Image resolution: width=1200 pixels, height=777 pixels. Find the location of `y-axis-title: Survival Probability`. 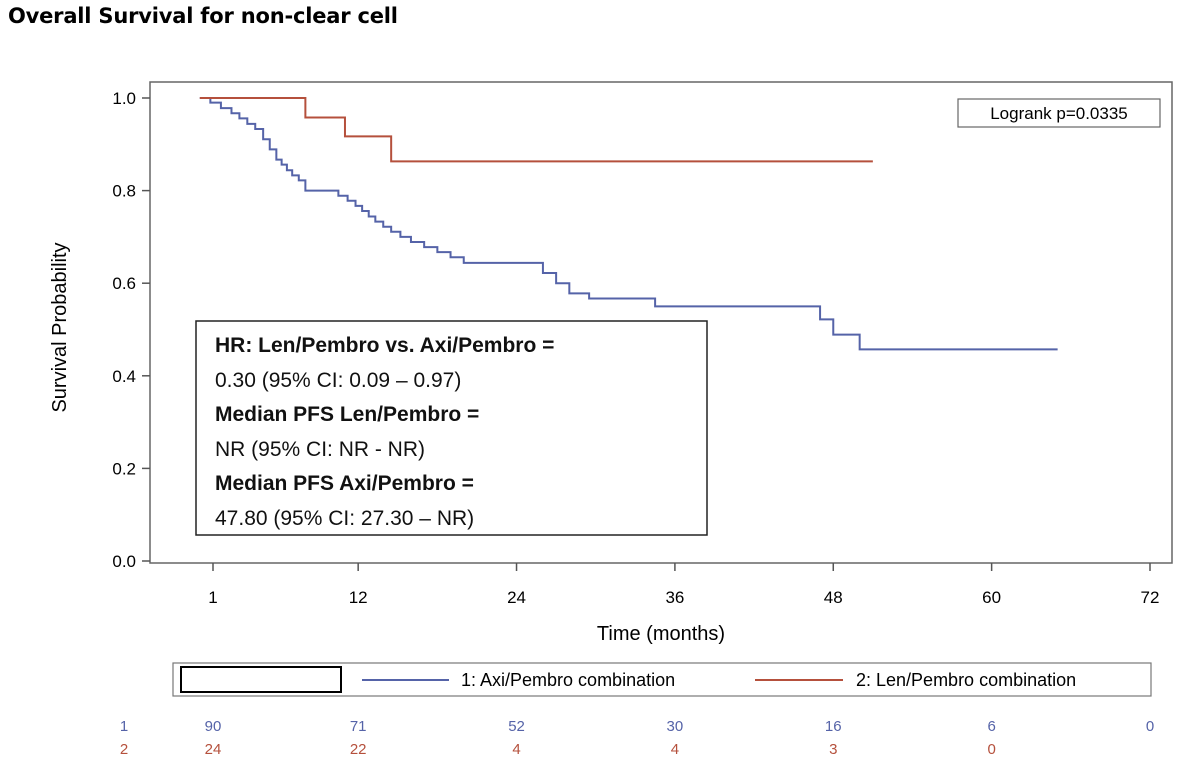

y-axis-title: Survival Probability is located at coordinates (60, 327).